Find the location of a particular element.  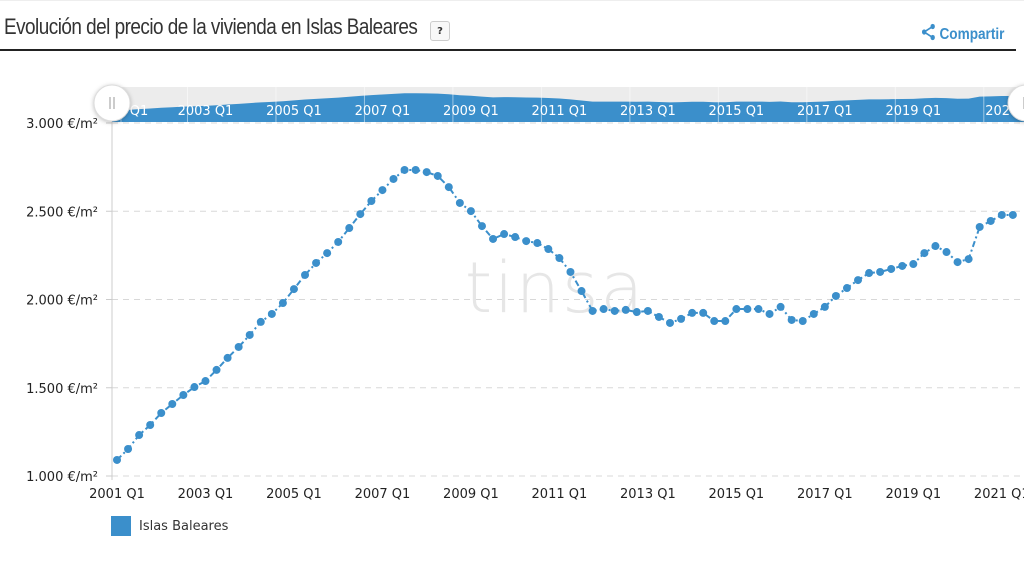

navigator-label: 2003 Q1 is located at coordinates (206, 111).